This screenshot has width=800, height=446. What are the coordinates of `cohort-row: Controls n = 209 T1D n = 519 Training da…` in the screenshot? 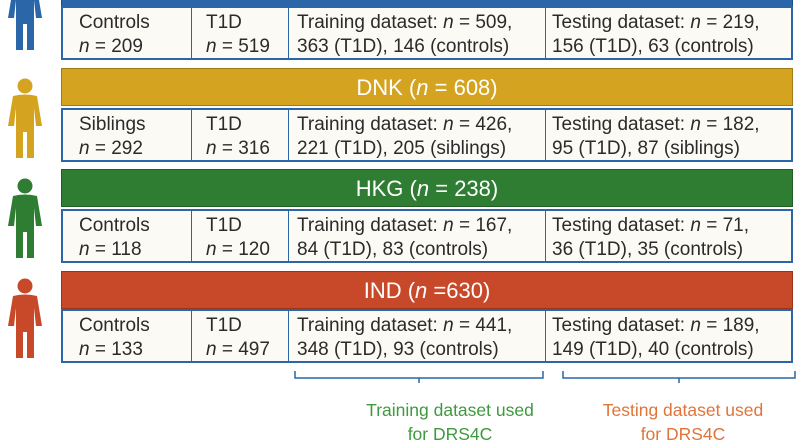 It's located at (427, 33).